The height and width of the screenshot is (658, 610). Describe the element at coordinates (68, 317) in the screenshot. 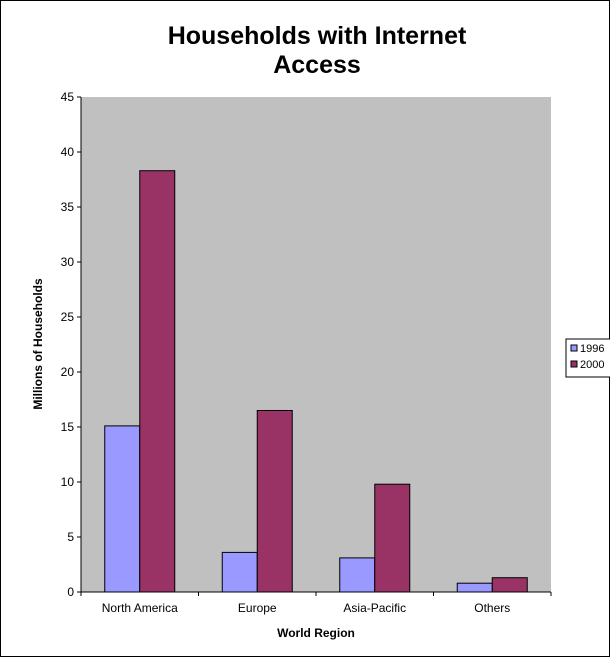

I see `y-tick-label: 25` at that location.